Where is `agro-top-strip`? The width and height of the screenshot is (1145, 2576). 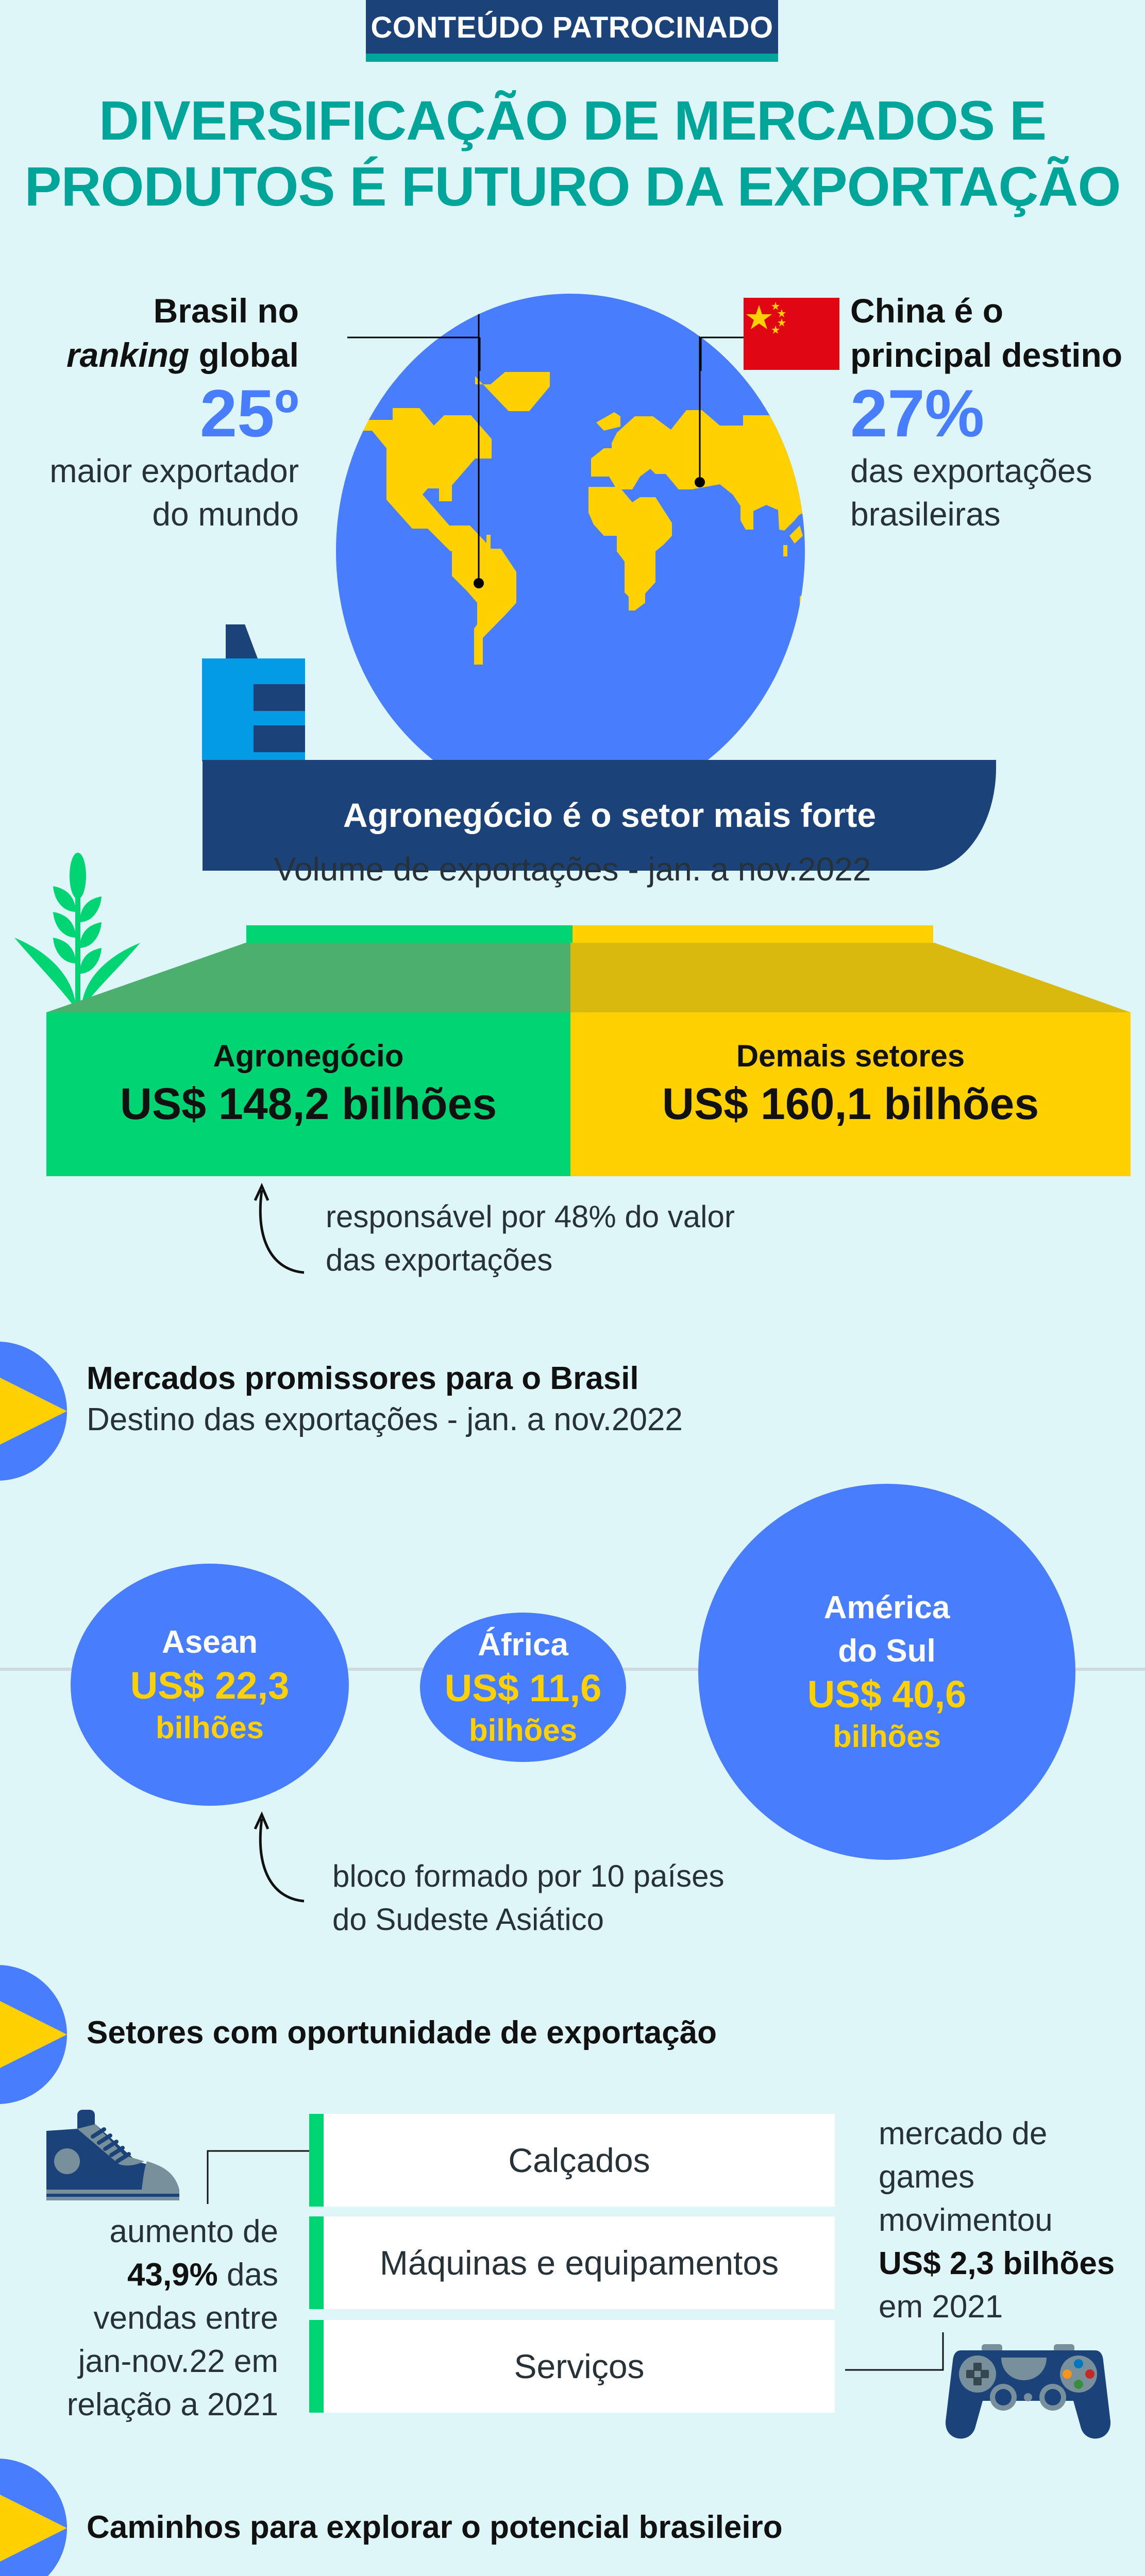 agro-top-strip is located at coordinates (409, 934).